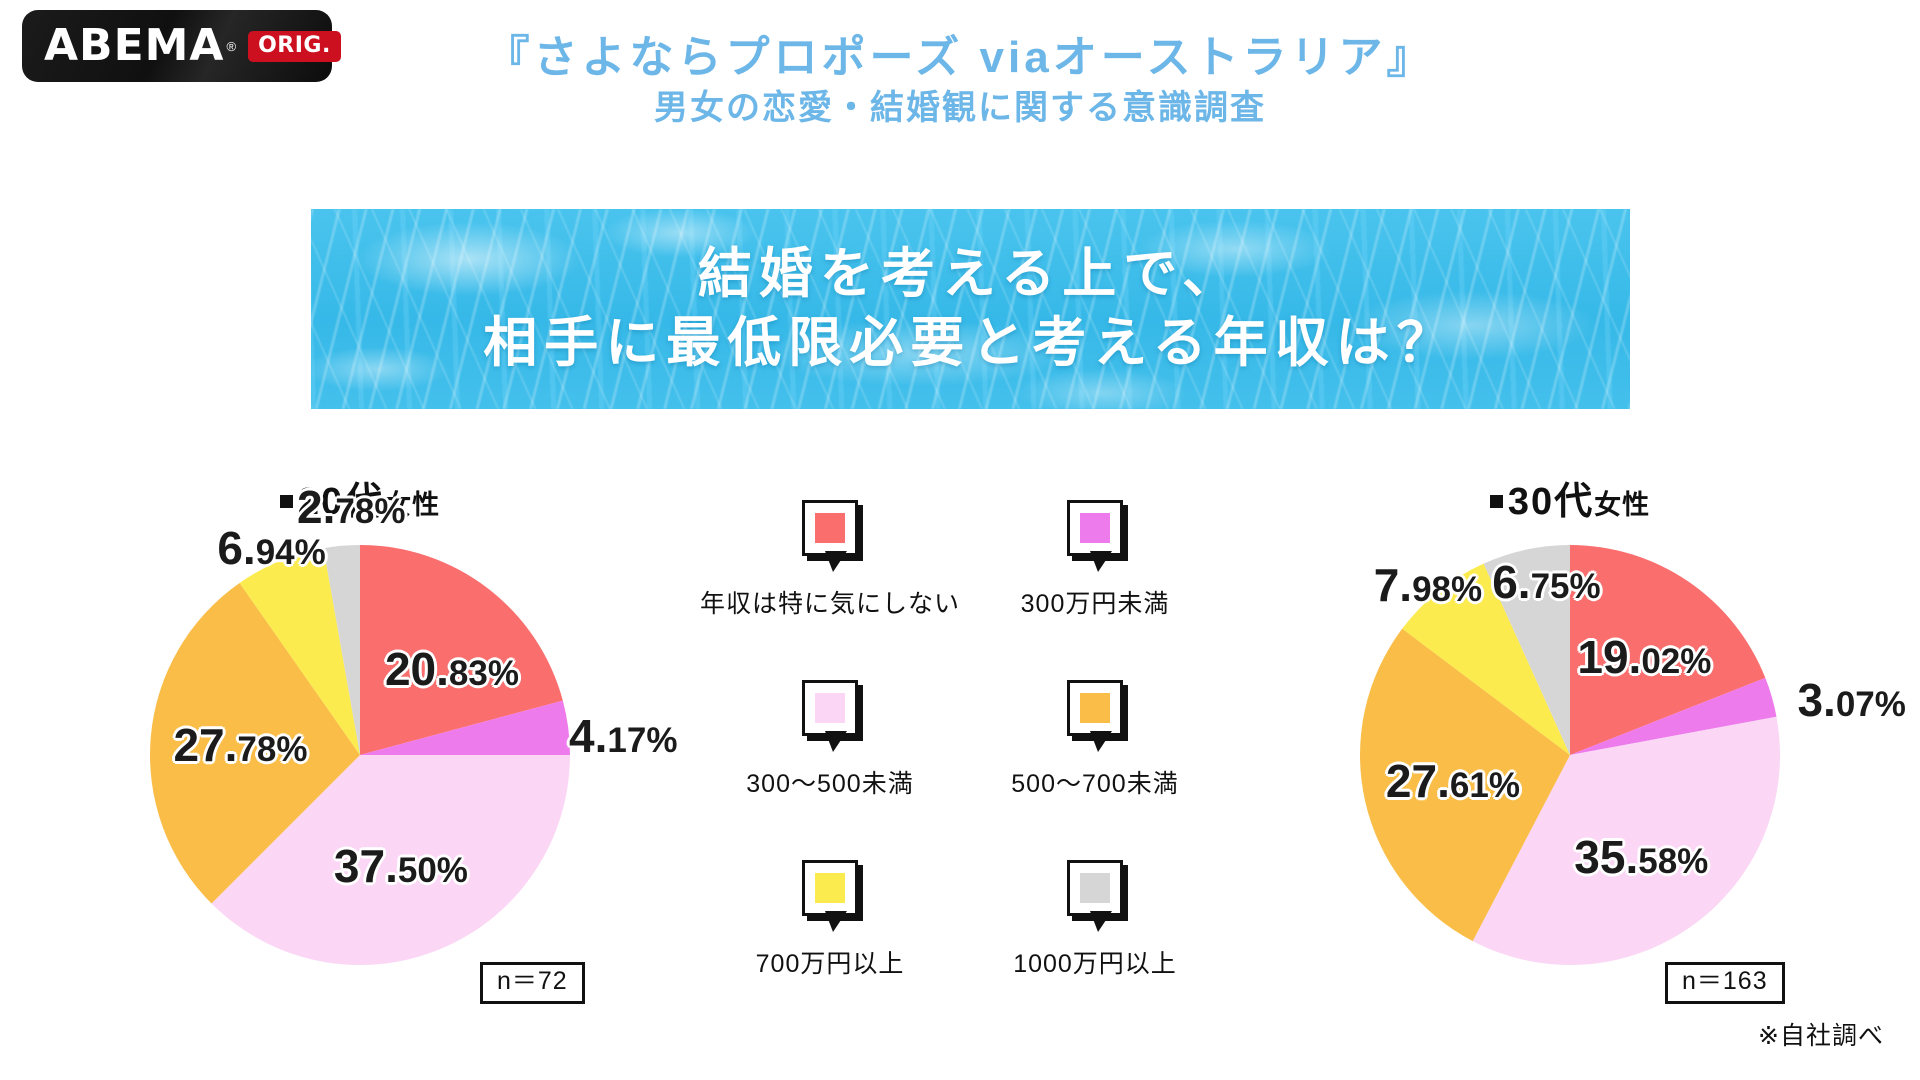 This screenshot has height=1080, width=1920. I want to click on question-line-1: 結婚を考える上で、, so click(970, 273).